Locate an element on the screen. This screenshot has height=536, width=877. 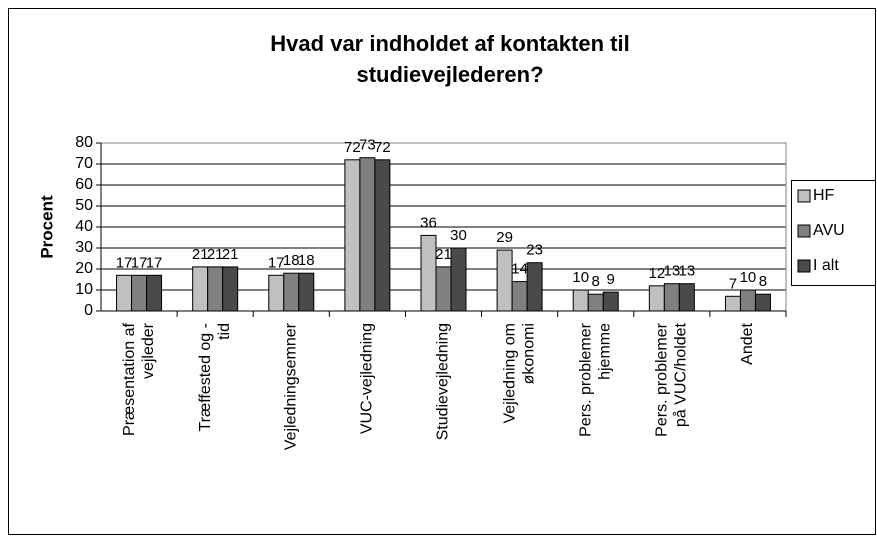
data-label: 9 is located at coordinates (611, 279).